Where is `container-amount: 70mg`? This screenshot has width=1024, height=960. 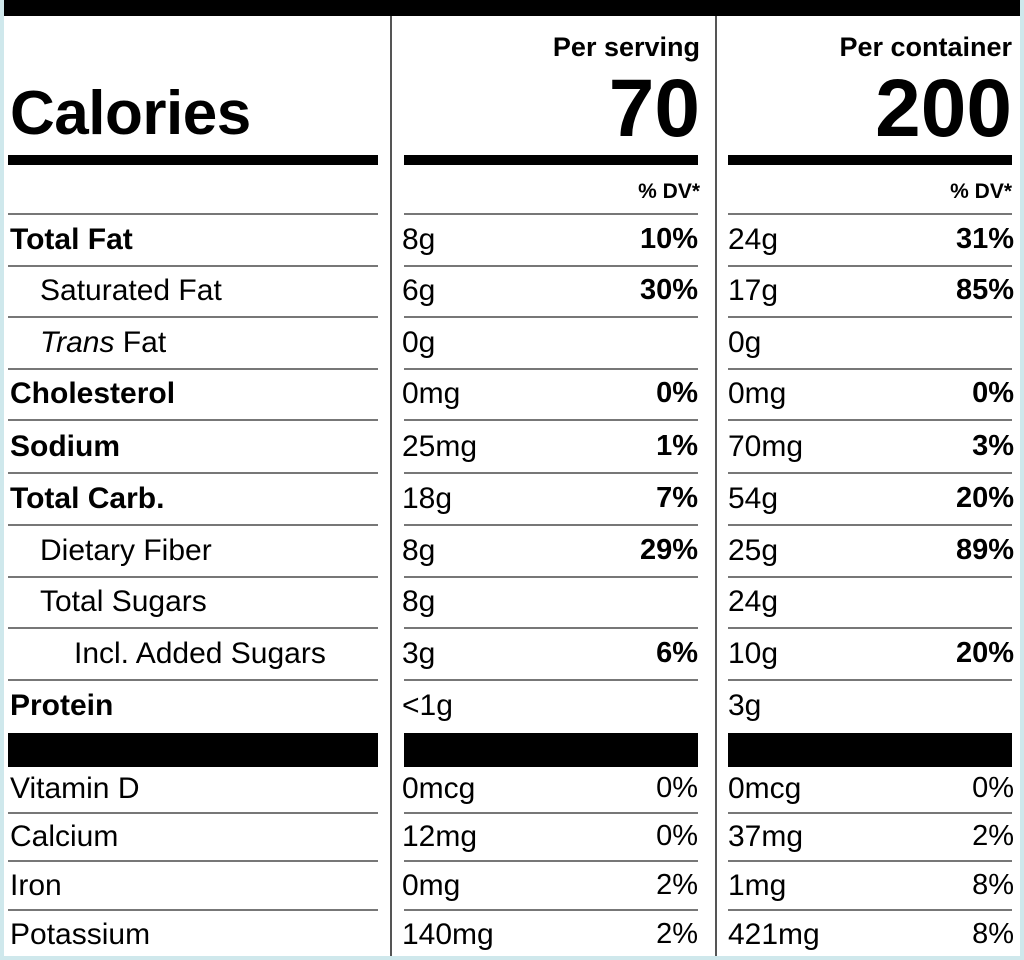 container-amount: 70mg is located at coordinates (766, 446).